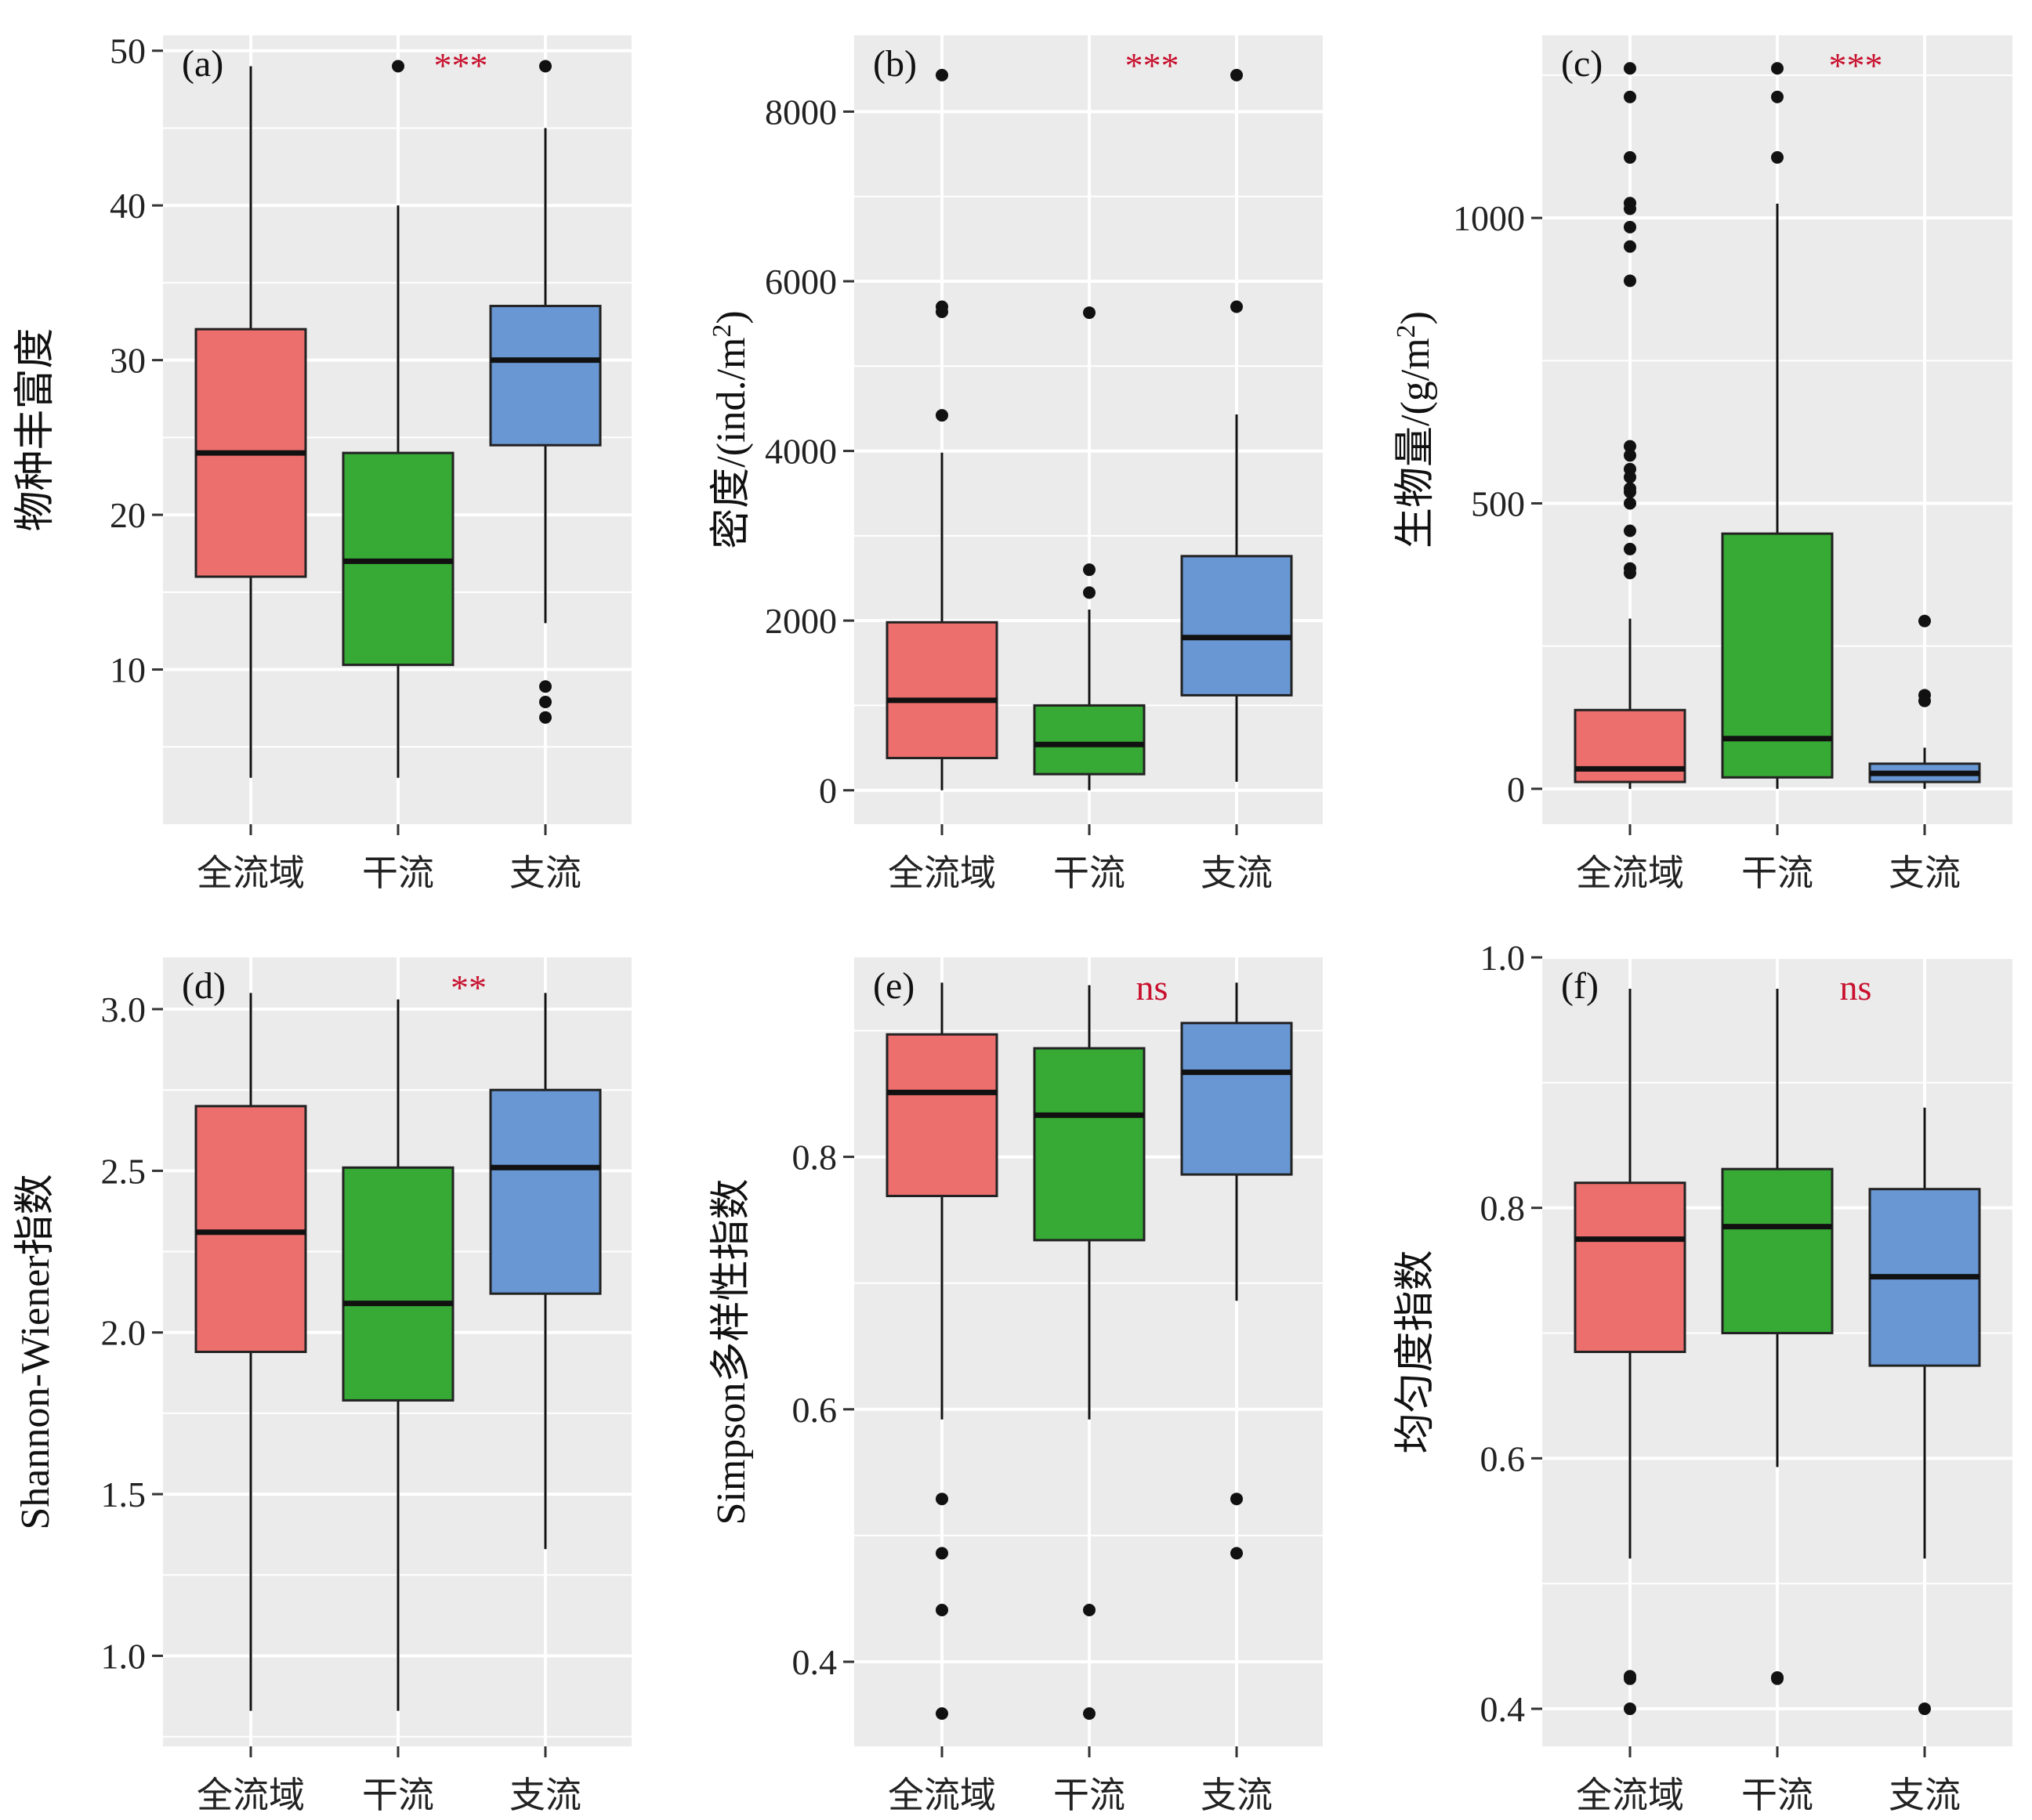 The image size is (2032, 1820). Describe the element at coordinates (1416, 1351) in the screenshot. I see `y-axis-title: 均匀度指数` at that location.